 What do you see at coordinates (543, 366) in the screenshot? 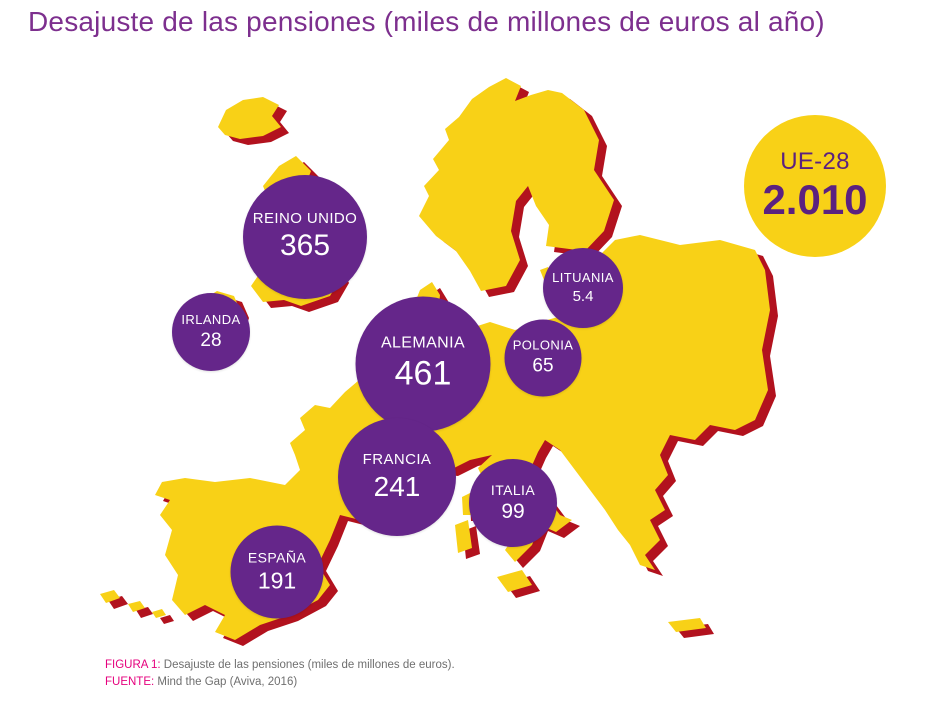
I see `bubble-value: 65` at bounding box center [543, 366].